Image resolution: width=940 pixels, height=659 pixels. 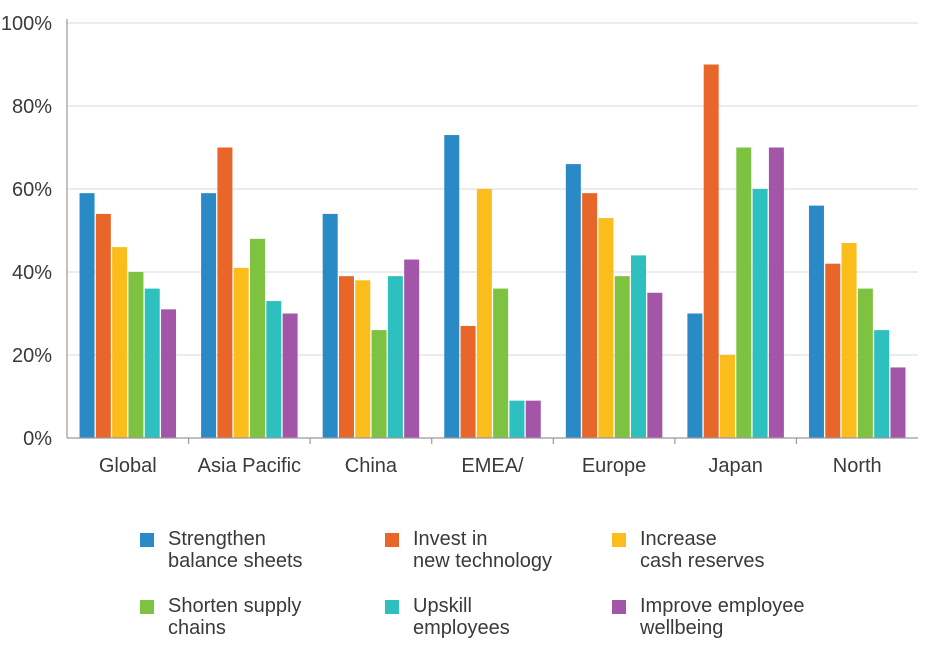 I want to click on category-label: Japan, so click(x=735, y=466).